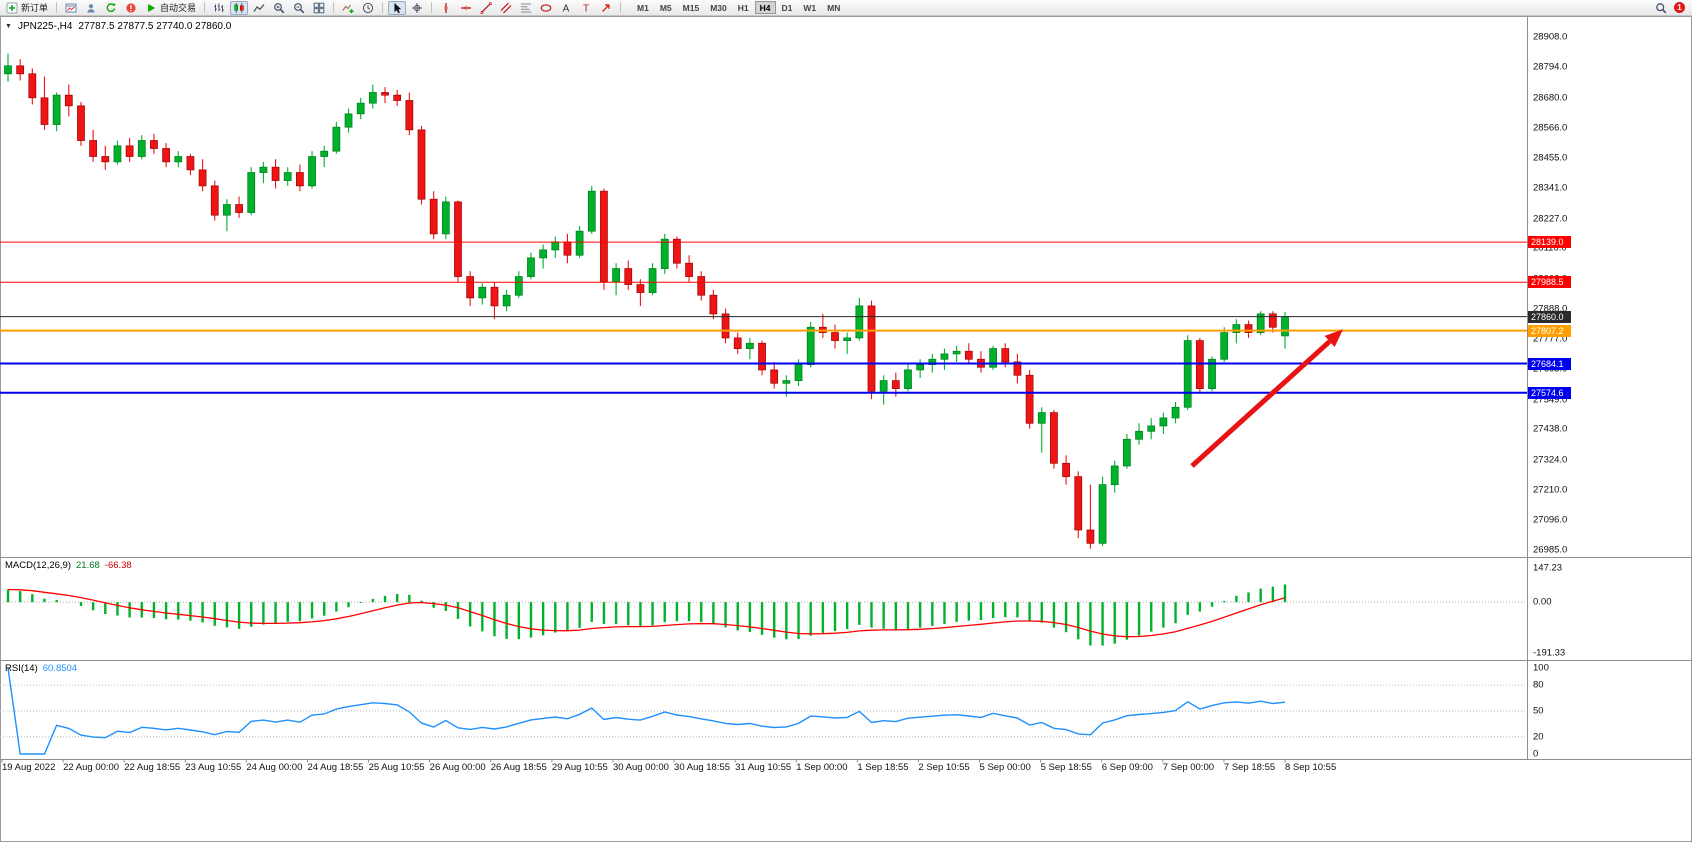 This screenshot has width=1692, height=842. Describe the element at coordinates (846, 8) in the screenshot. I see `main-toolbar: 新订单 自动交易 A T M1 M5 M15 M30 H1 H4 D1 W1 MN 1` at that location.